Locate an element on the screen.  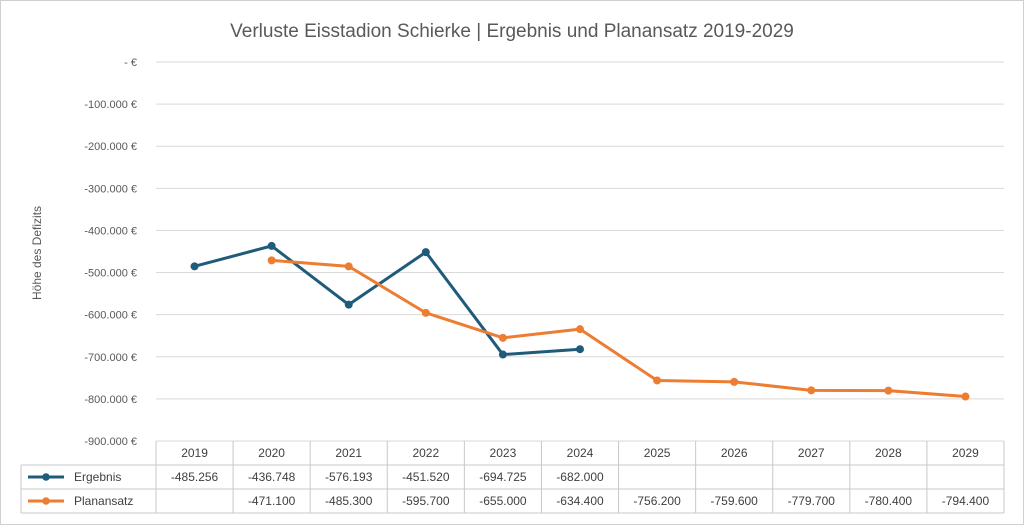
y-tick-label: -300.000 € is located at coordinates (110, 189).